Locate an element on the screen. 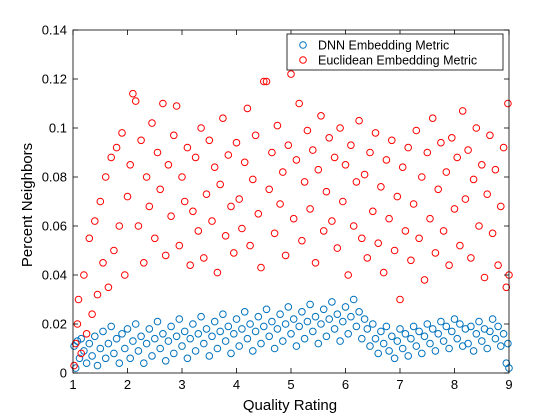 The image size is (560, 420). y-tick-label-2: 0.04 is located at coordinates (54, 275).